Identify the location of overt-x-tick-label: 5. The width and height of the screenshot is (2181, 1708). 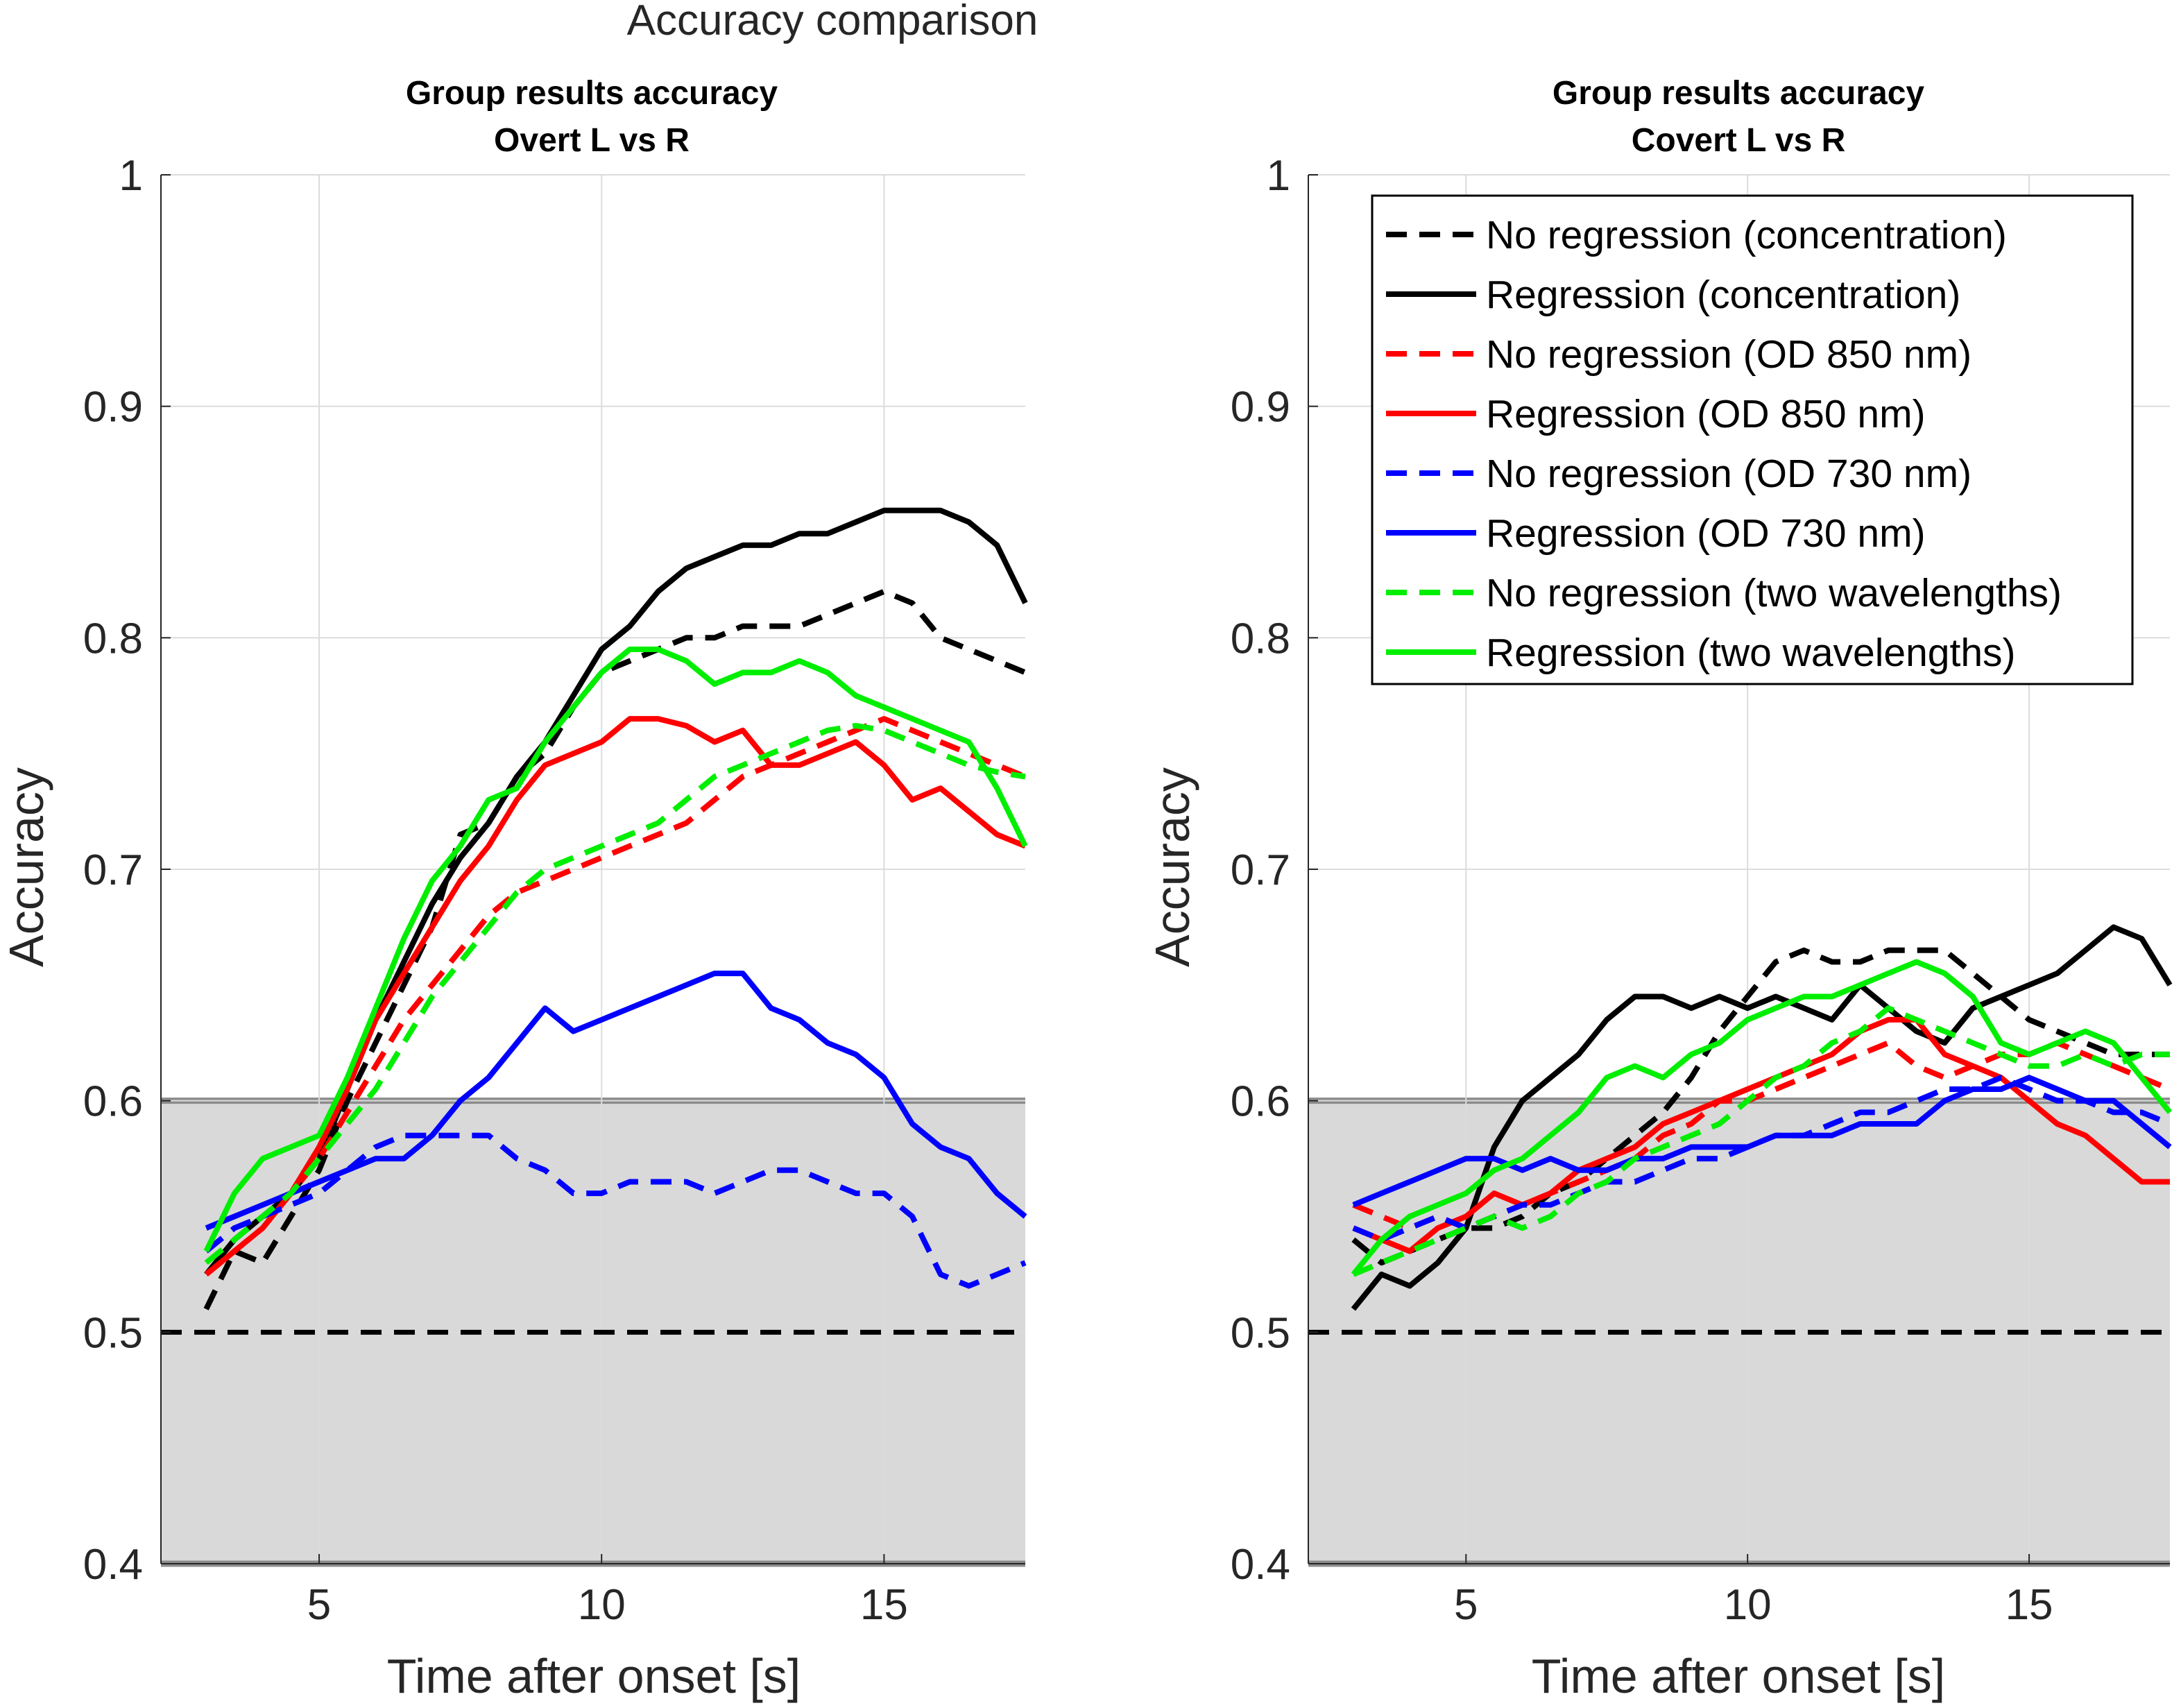
(319, 1605).